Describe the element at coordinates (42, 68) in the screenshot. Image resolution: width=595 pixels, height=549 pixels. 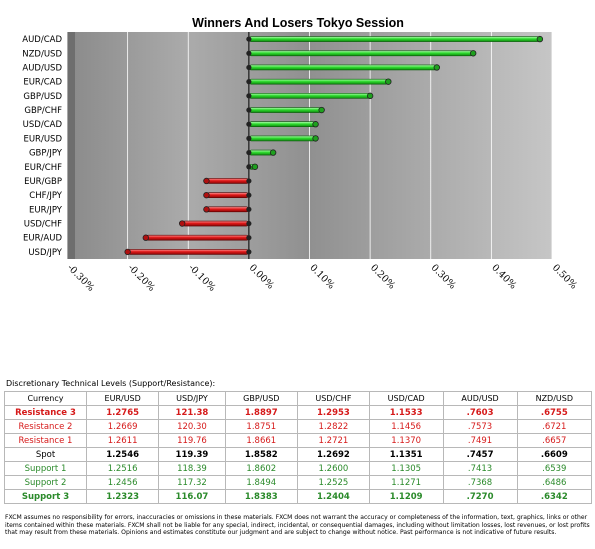
I see `category-label: AUD/USD` at that location.